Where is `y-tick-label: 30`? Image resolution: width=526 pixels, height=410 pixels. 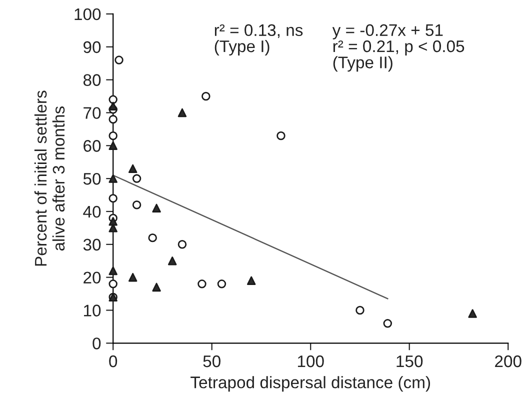 y-tick-label: 30 is located at coordinates (92, 244).